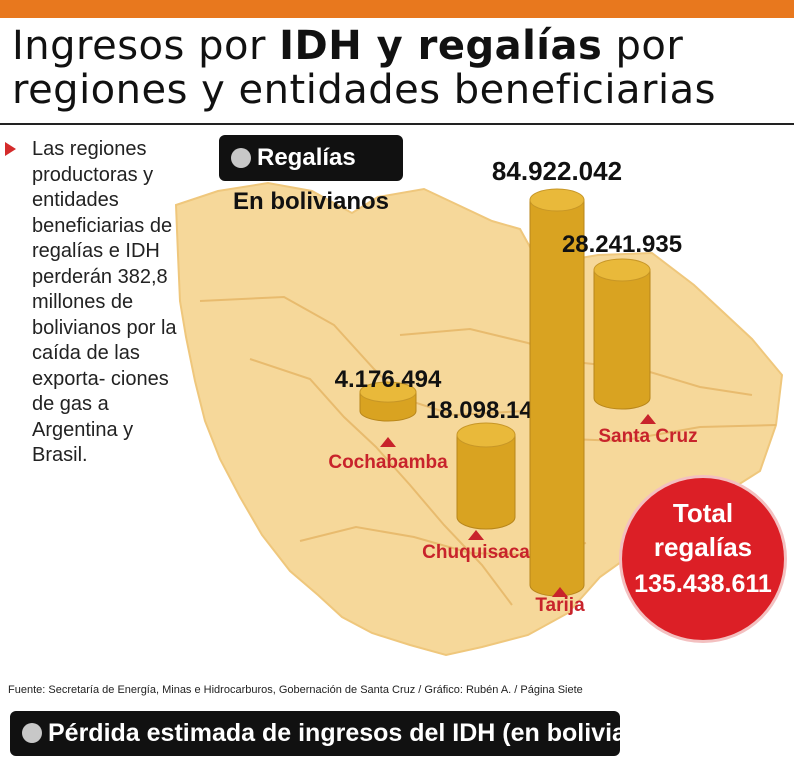 The height and width of the screenshot is (765, 794). Describe the element at coordinates (486, 410) in the screenshot. I see `value-label-chuquisaca: 18.098.140` at that location.